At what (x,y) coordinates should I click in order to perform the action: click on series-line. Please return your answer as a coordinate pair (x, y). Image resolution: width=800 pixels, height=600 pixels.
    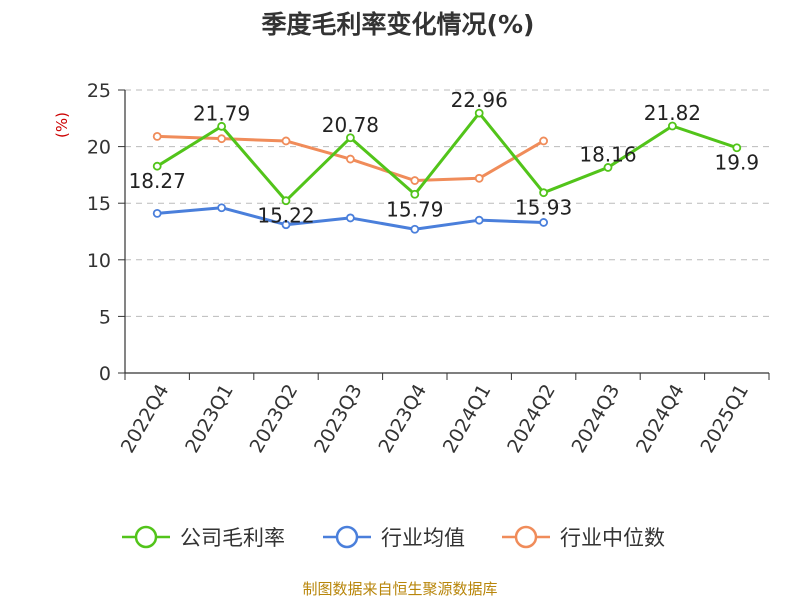
    Looking at the image, I should click on (447, 157).